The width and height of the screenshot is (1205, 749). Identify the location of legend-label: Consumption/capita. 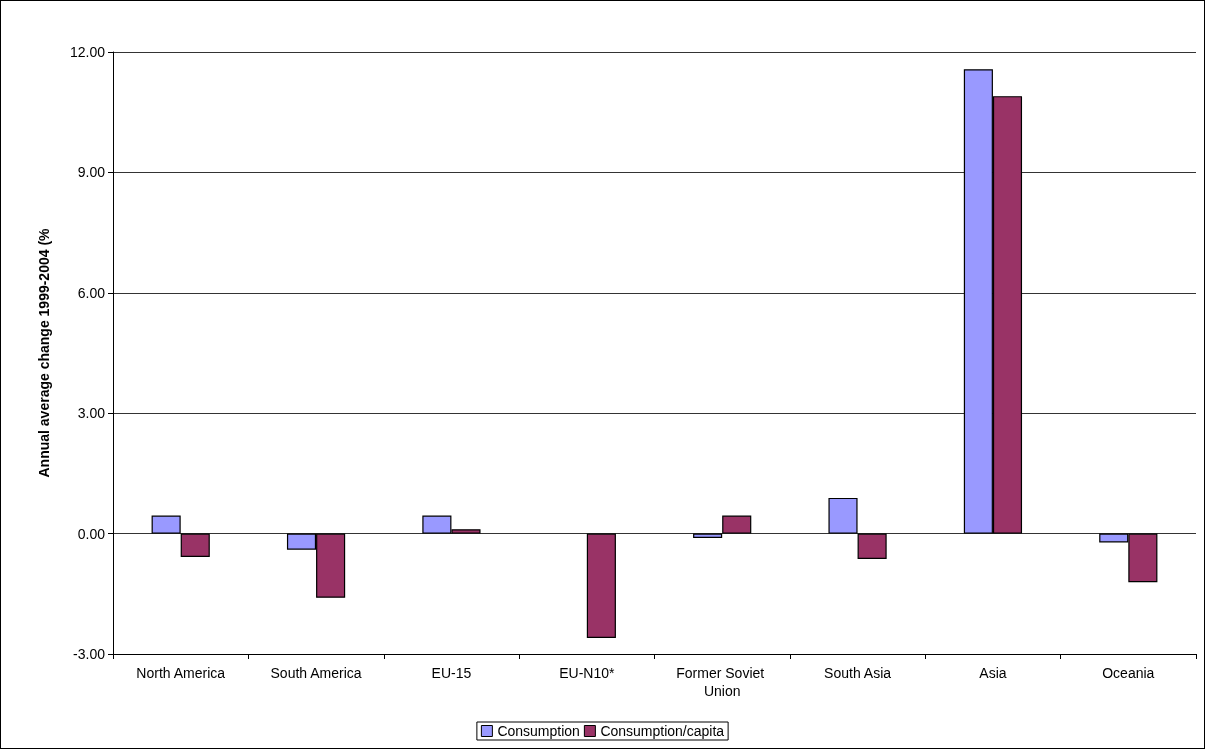
(662, 731).